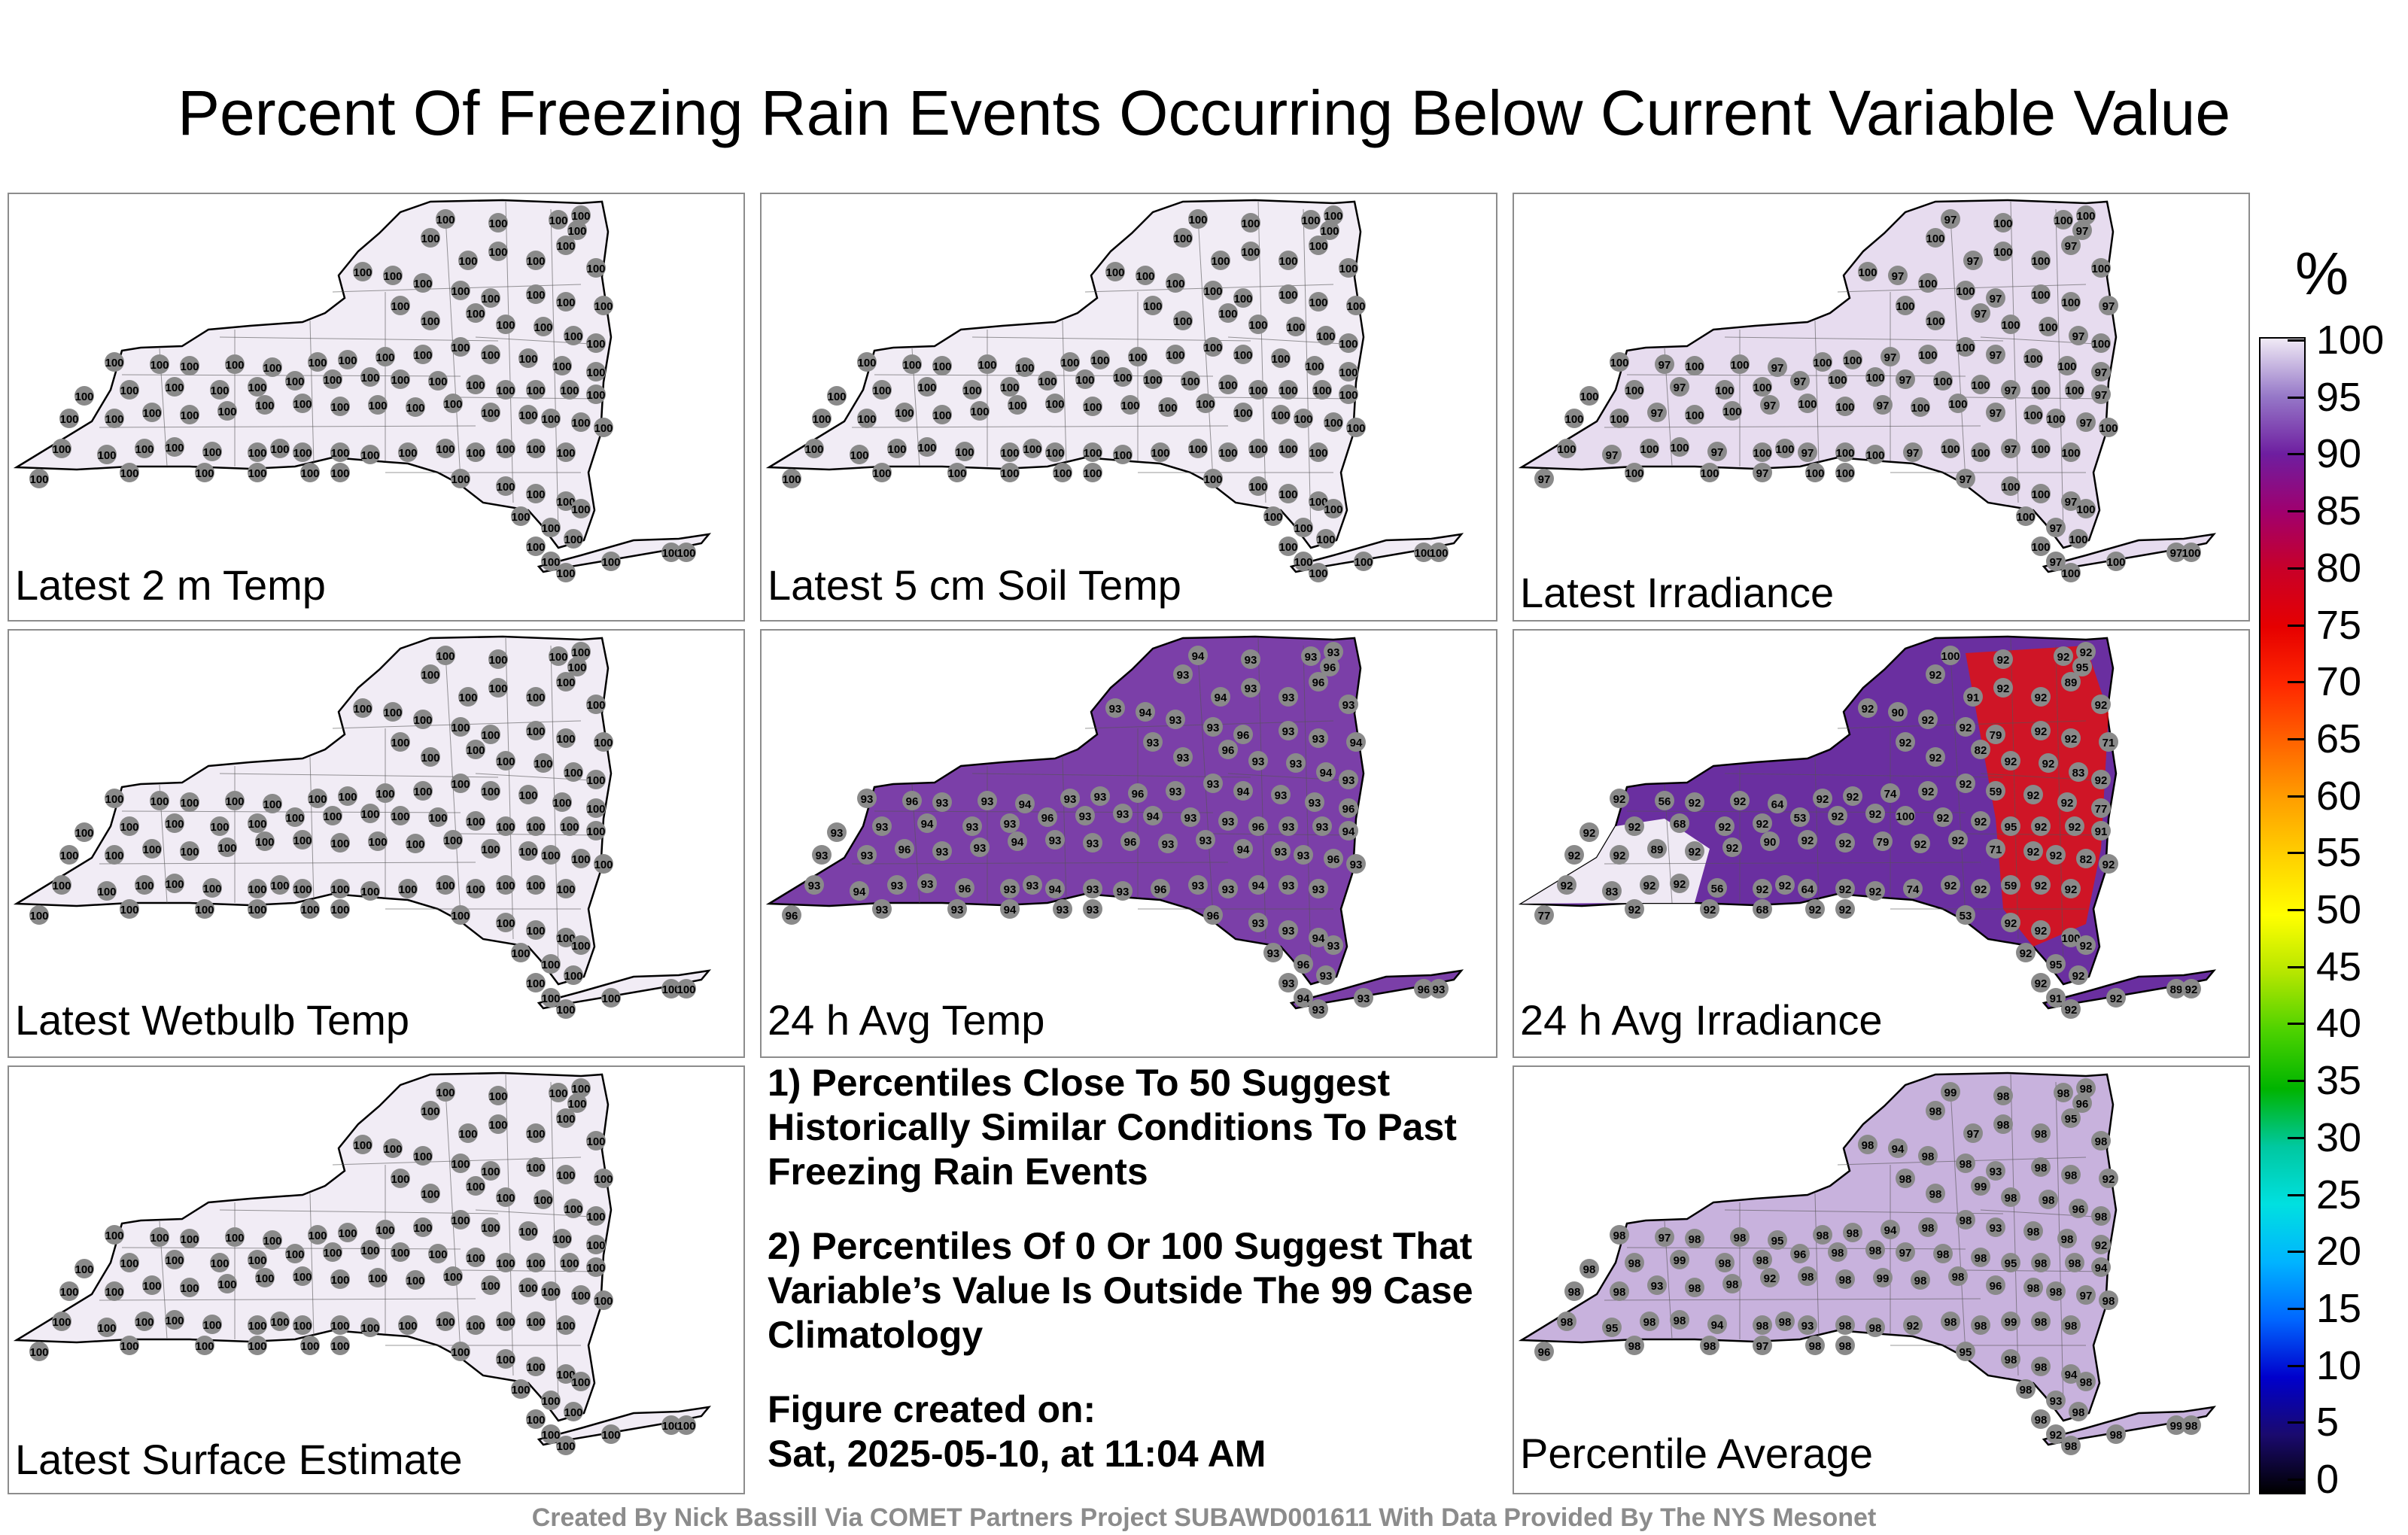  What do you see at coordinates (2350, 340) in the screenshot?
I see `colorbar-tick-label: 100` at bounding box center [2350, 340].